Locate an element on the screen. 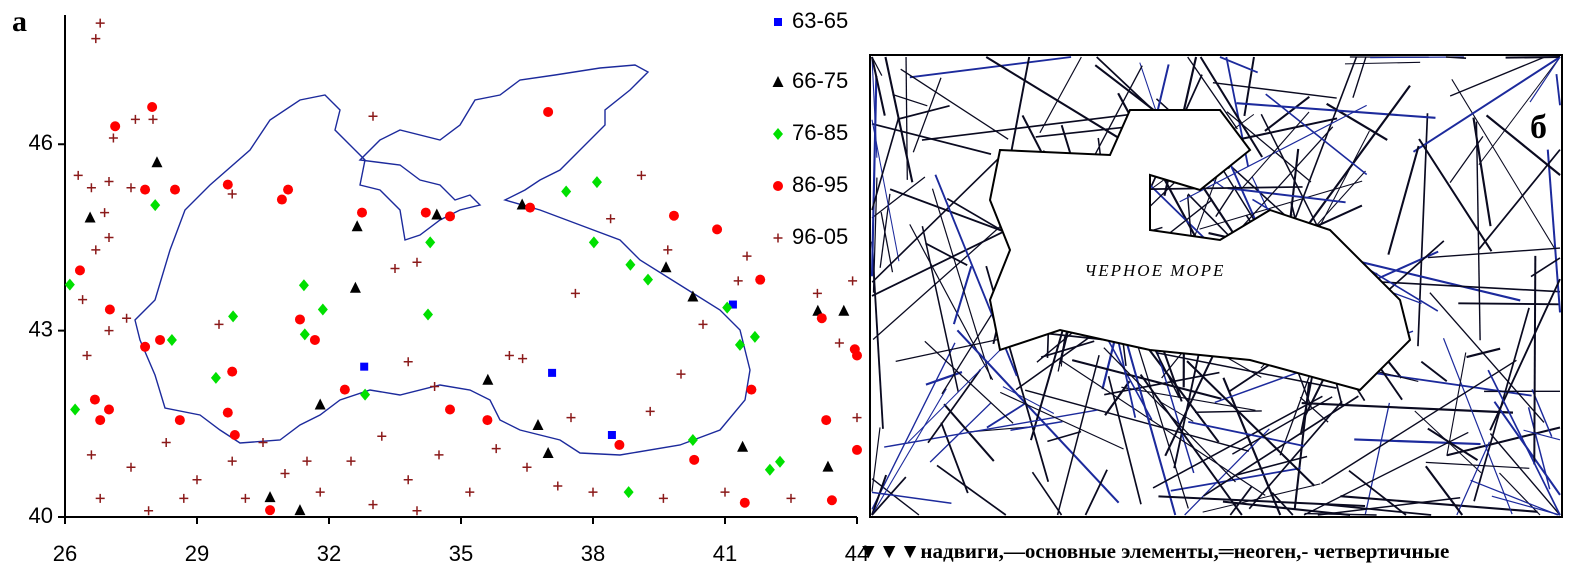  y-tick-label: 43 is located at coordinates (41, 328).